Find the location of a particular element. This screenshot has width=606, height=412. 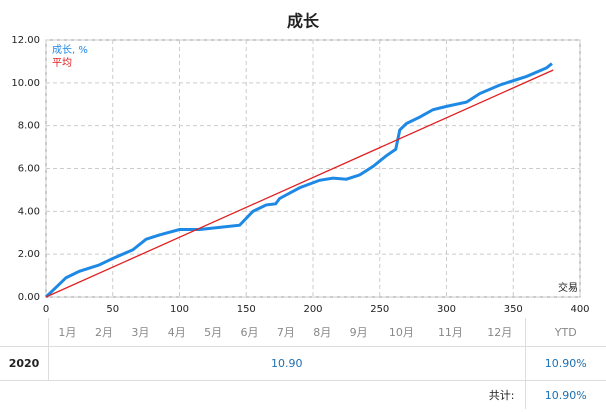

x-tick-label: 100 is located at coordinates (179, 309).